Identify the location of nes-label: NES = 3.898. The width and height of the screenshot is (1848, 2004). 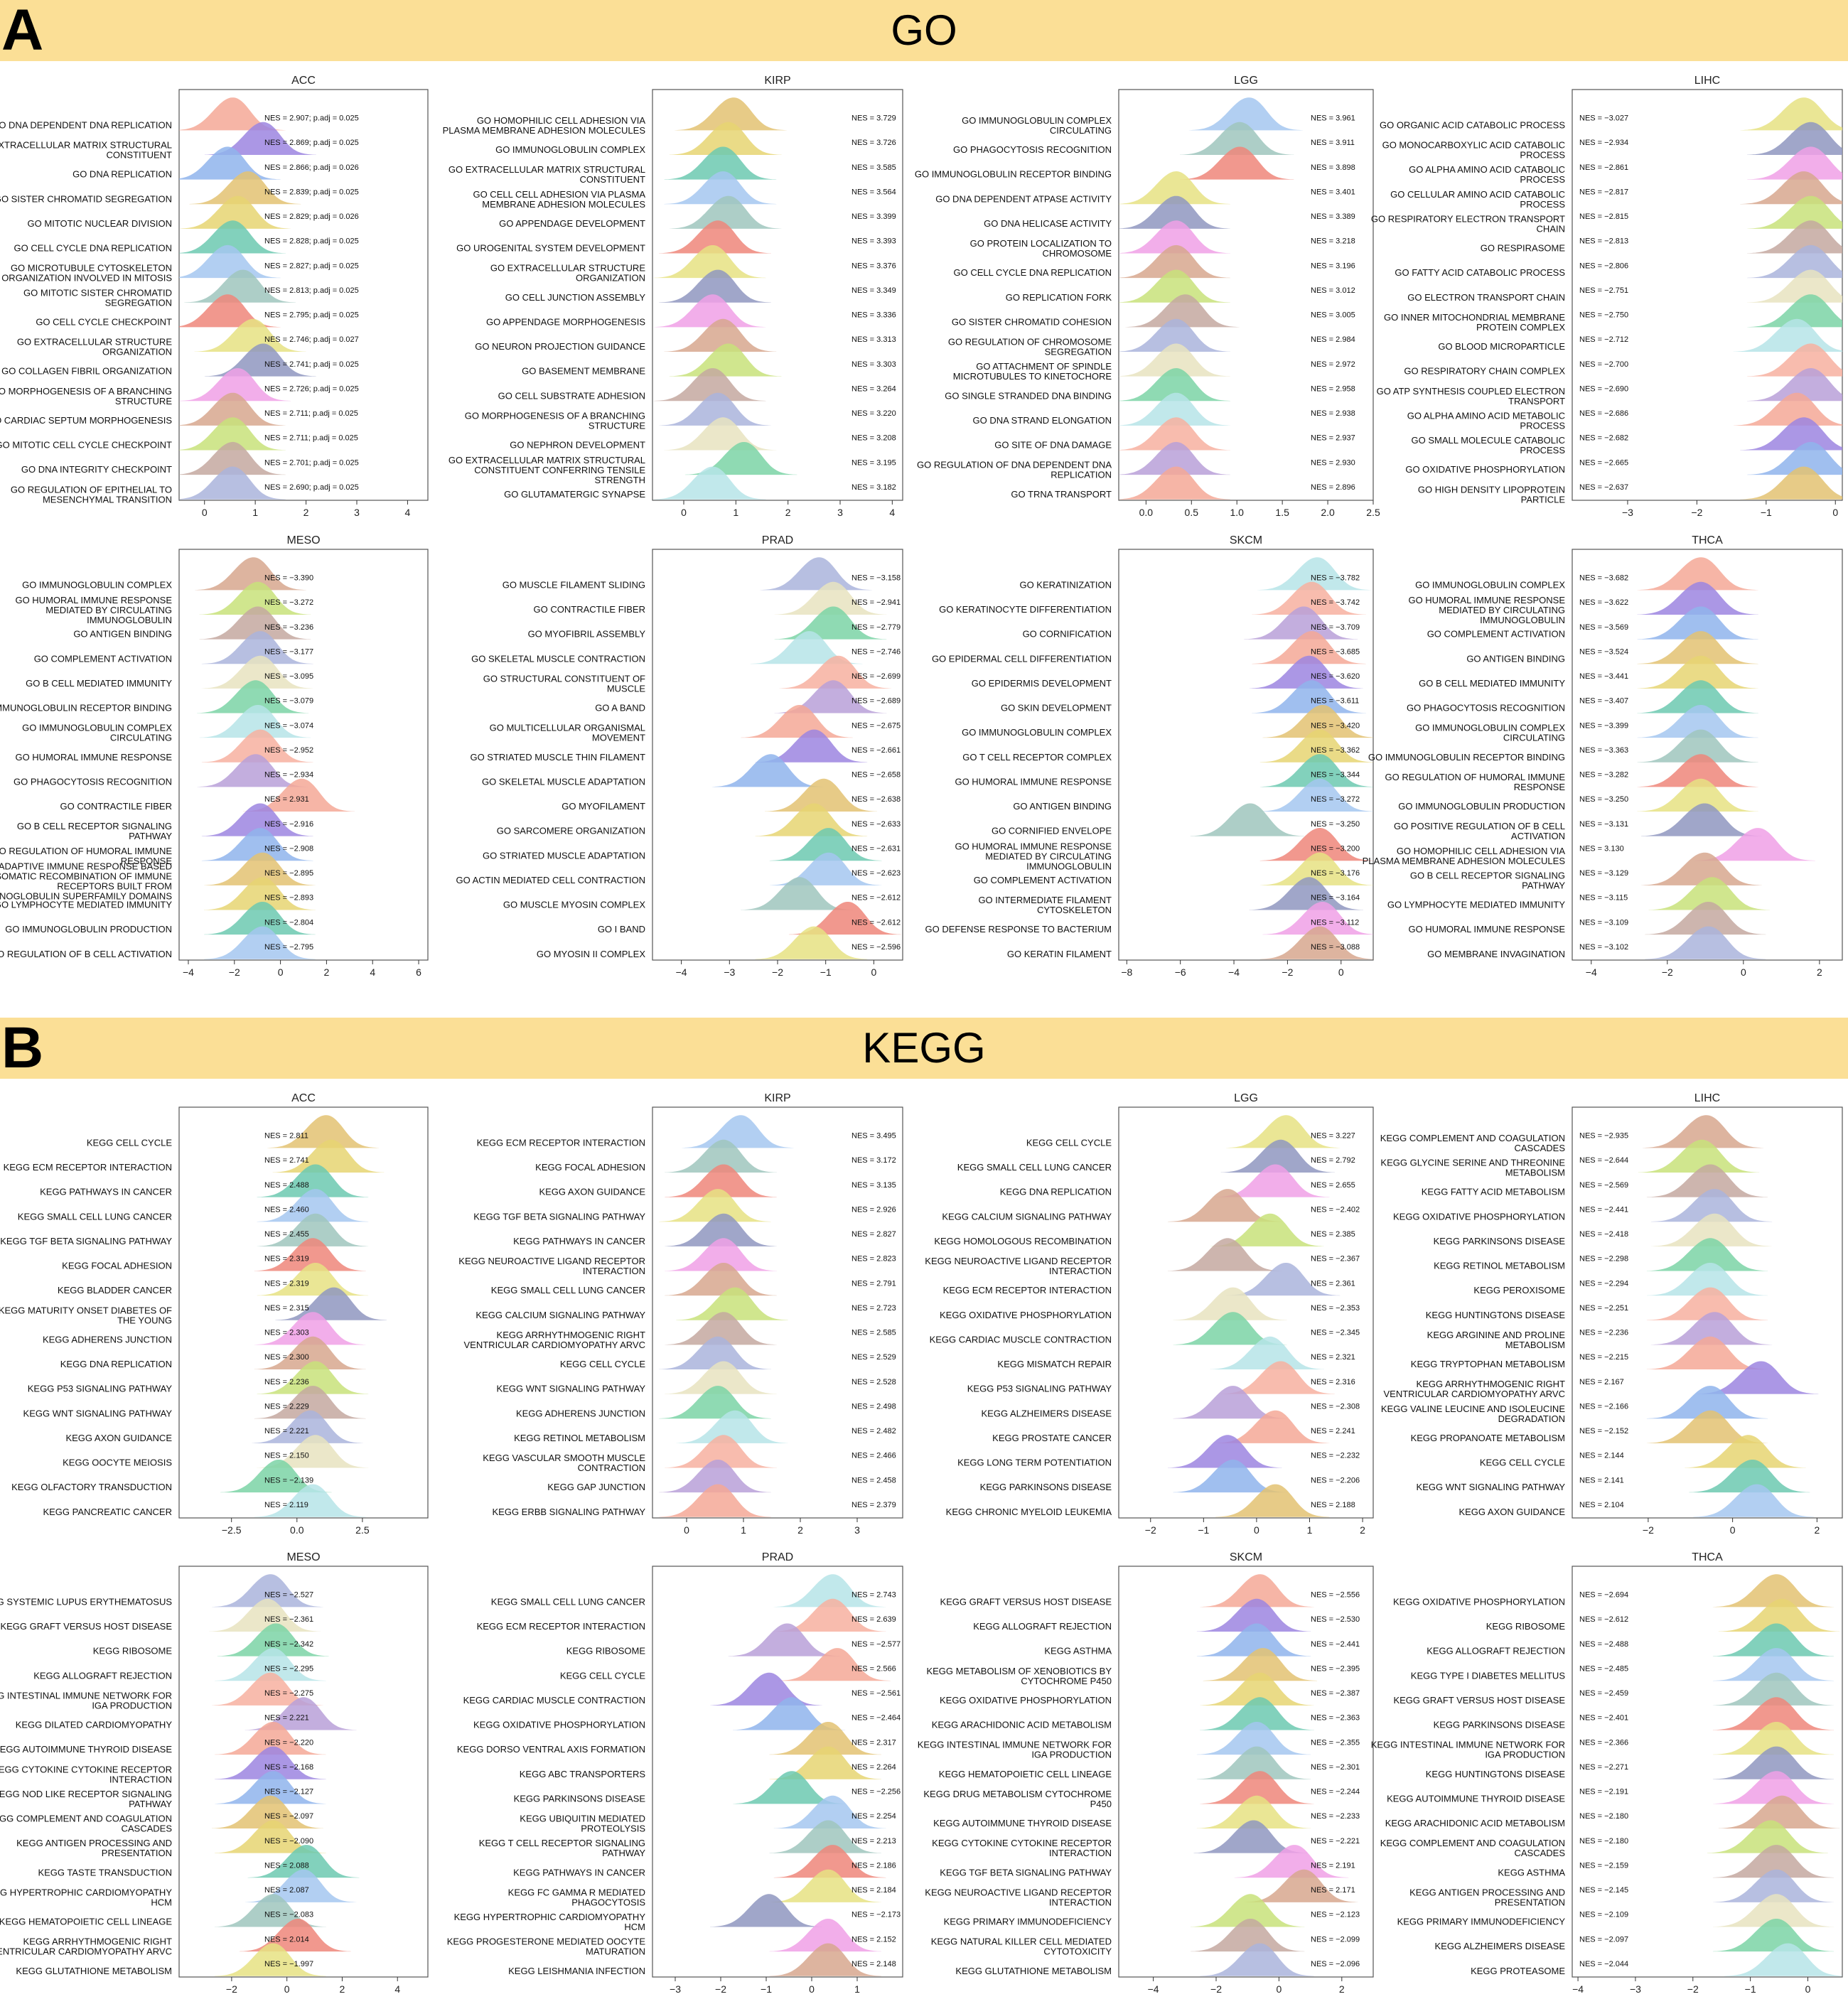
(1333, 167).